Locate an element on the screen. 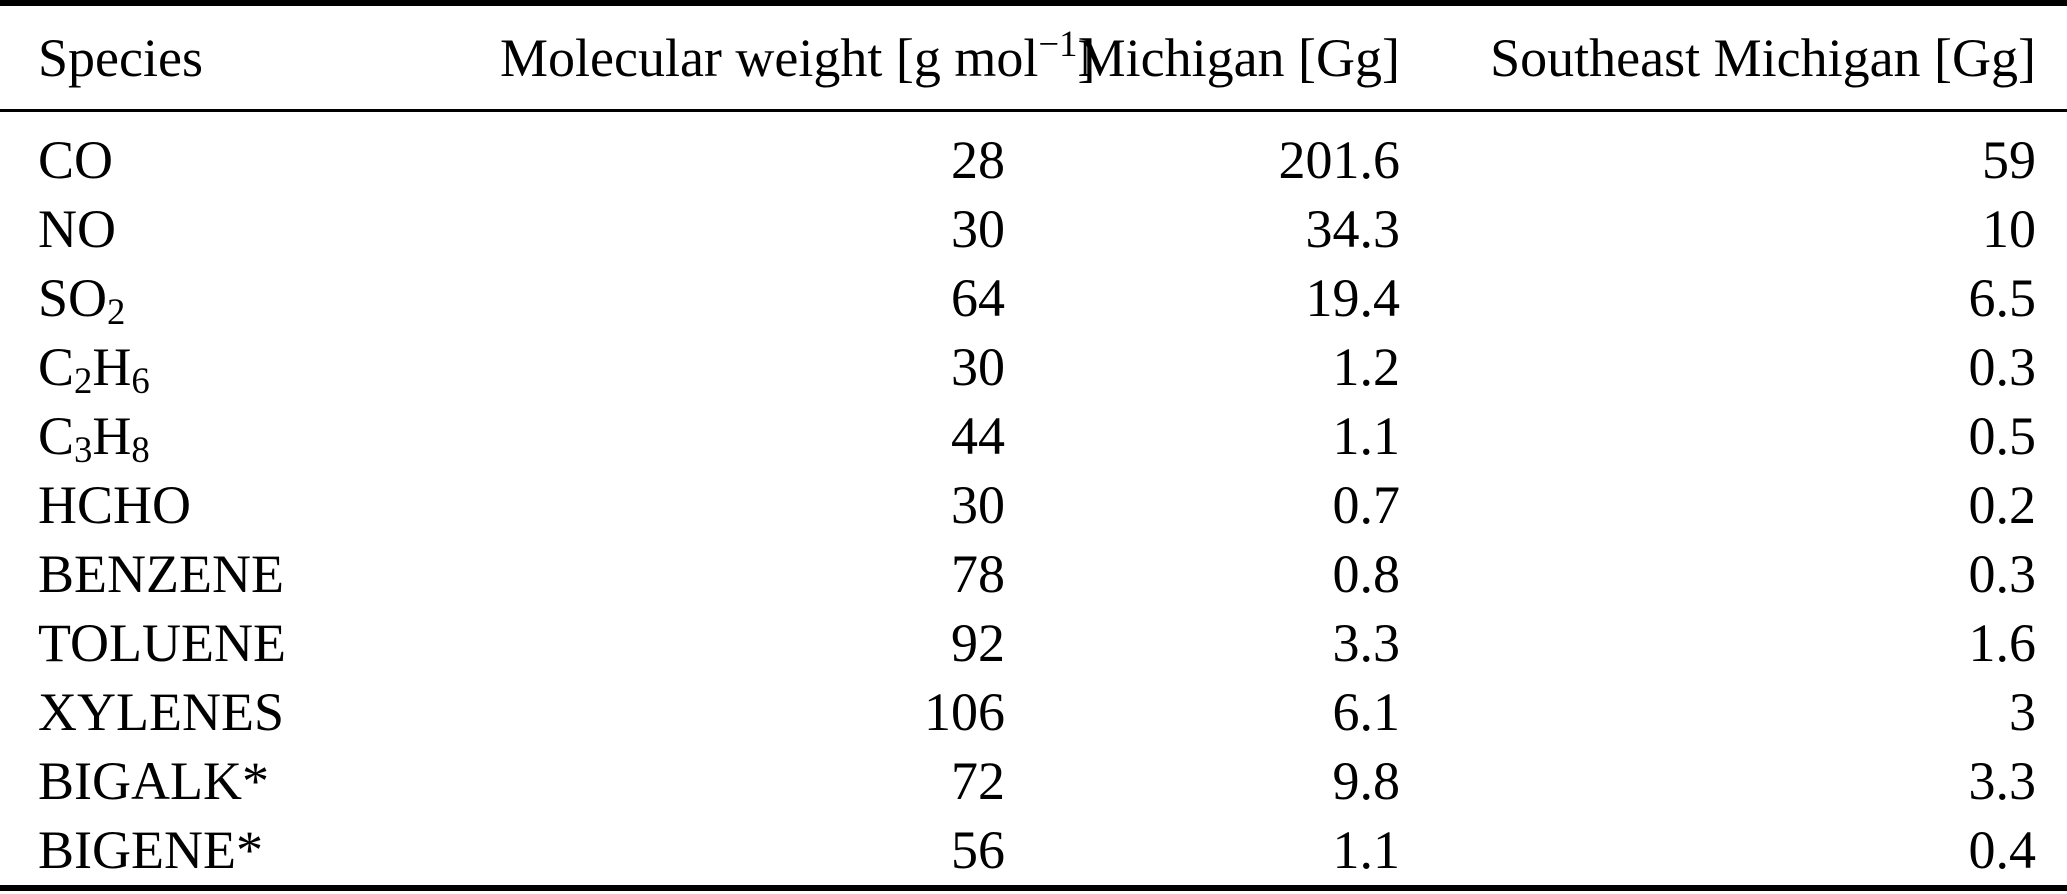 This screenshot has width=2067, height=894. cell-species: C3H8 is located at coordinates (250, 436).